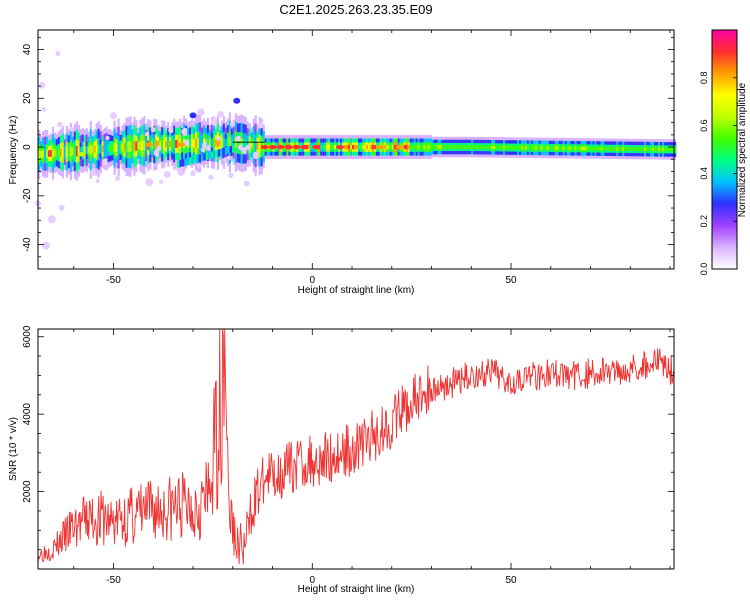 The width and height of the screenshot is (750, 600). What do you see at coordinates (113, 280) in the screenshot?
I see `x-tick-label: -50` at bounding box center [113, 280].